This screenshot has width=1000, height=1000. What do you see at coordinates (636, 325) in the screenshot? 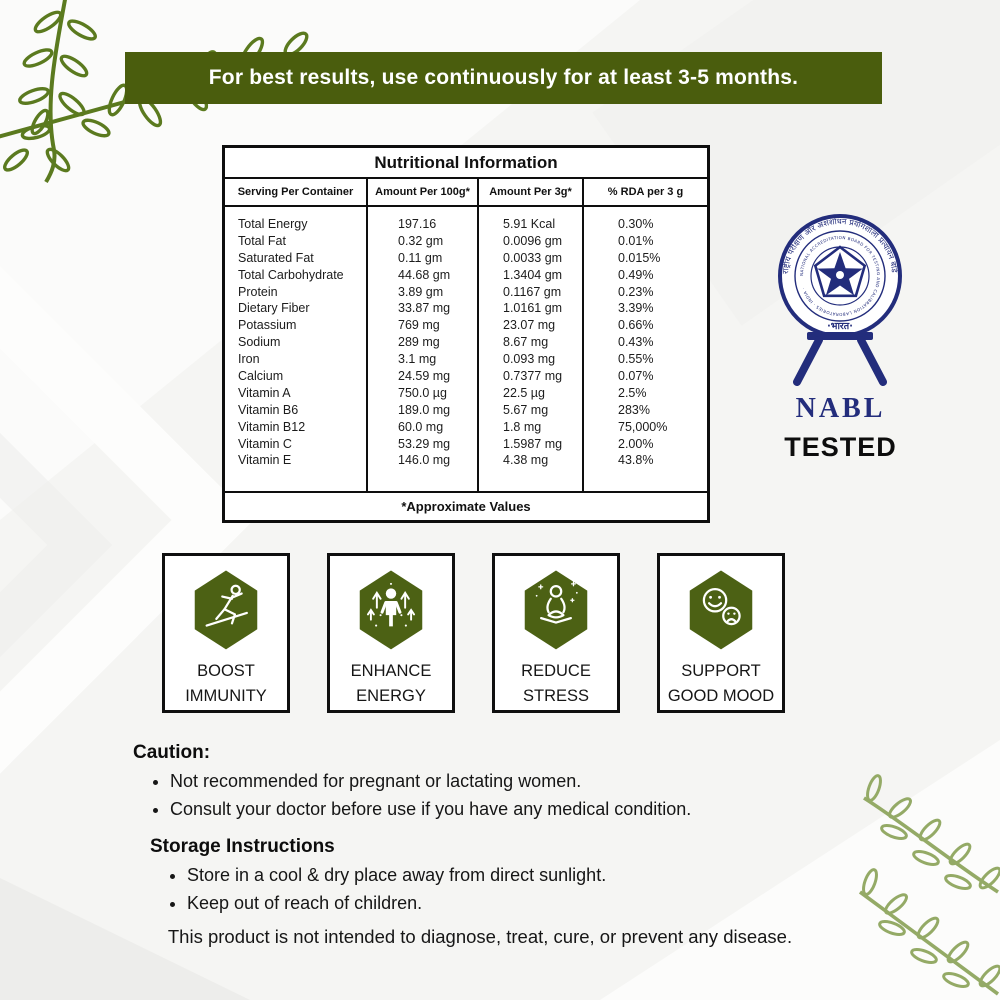
I see `nutrition-cell-rda: 0.66%` at bounding box center [636, 325].